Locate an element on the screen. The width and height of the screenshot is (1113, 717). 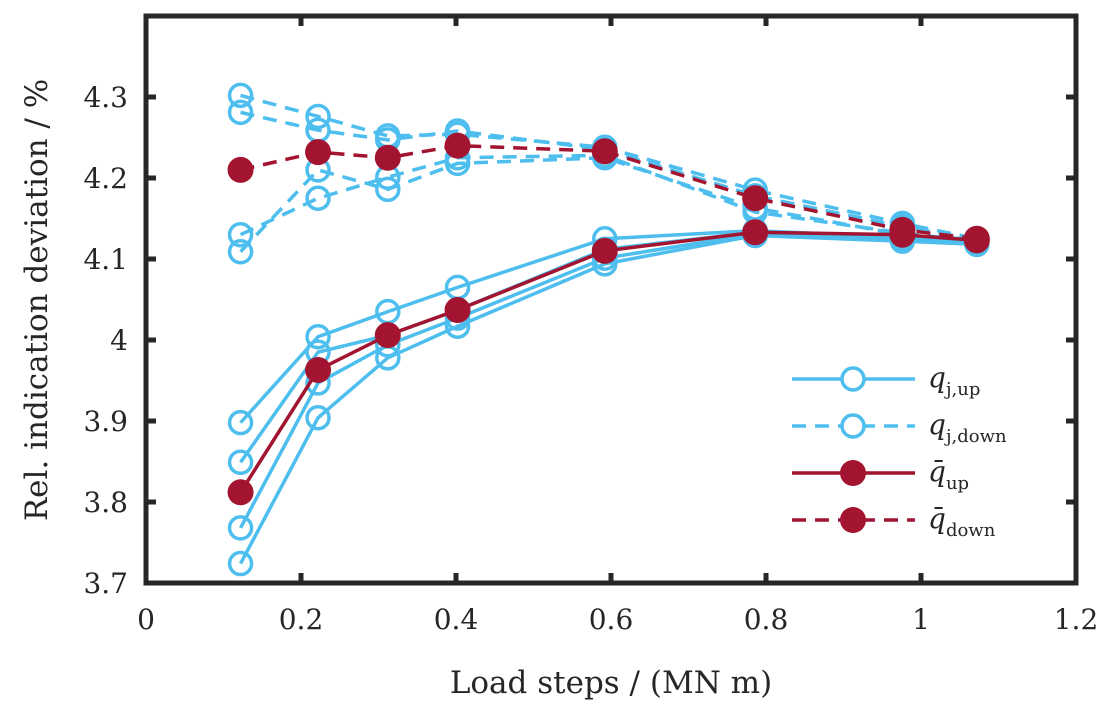
x-tick-label: 0.8 is located at coordinates (766, 619).